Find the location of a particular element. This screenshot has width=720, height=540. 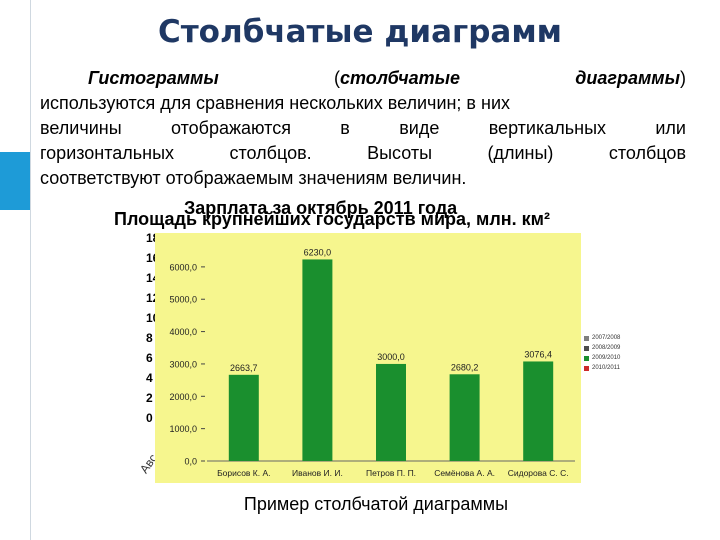

paragraph-lead-row: Гистограммы (столбчатые диаграммы) is located at coordinates (363, 78).